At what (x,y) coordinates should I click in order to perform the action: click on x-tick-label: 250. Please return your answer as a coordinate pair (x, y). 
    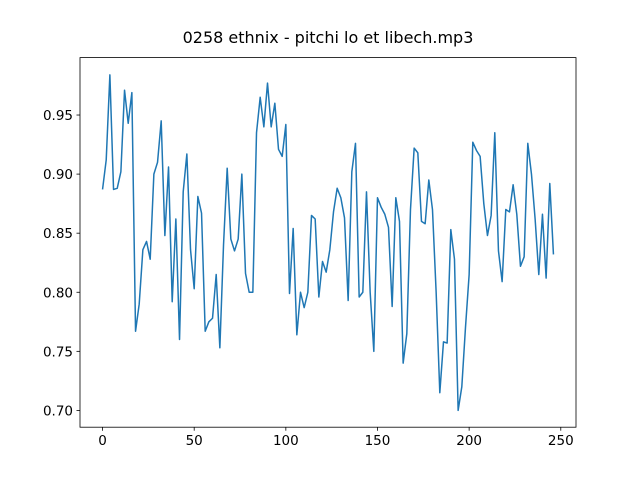
    Looking at the image, I should click on (561, 441).